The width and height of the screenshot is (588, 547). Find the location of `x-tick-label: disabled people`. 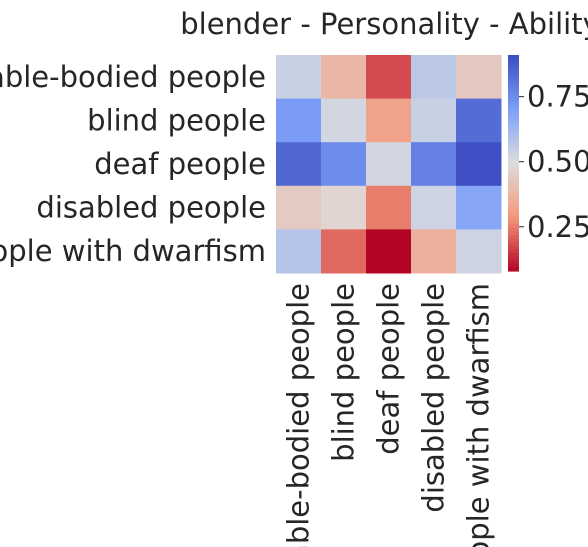

x-tick-label: disabled people is located at coordinates (434, 398).